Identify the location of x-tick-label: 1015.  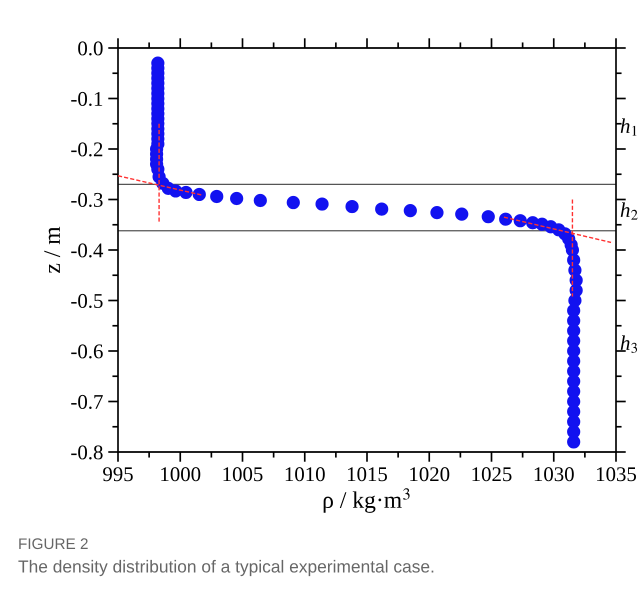
(368, 474).